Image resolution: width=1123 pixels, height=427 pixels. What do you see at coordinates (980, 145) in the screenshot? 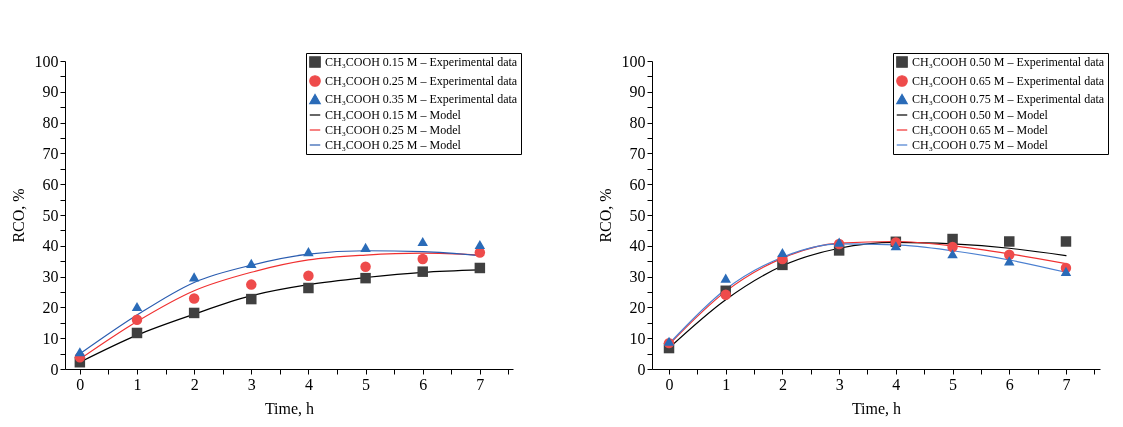
I see `legend-label: CH₃COOH 0.75 M – Model` at bounding box center [980, 145].